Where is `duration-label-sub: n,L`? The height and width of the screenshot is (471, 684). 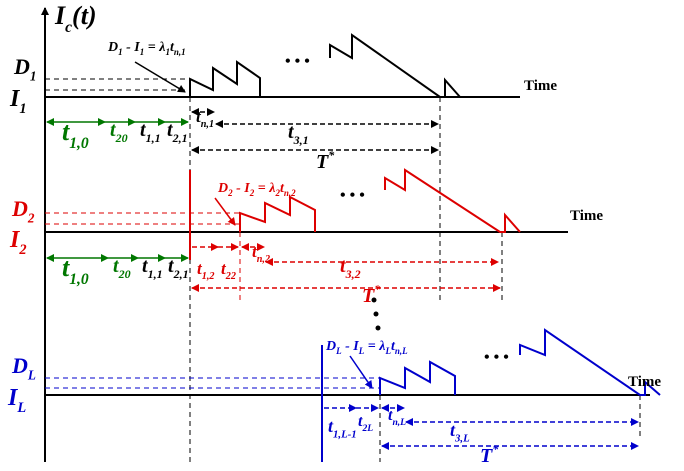 duration-label-sub: n,L is located at coordinates (399, 422).